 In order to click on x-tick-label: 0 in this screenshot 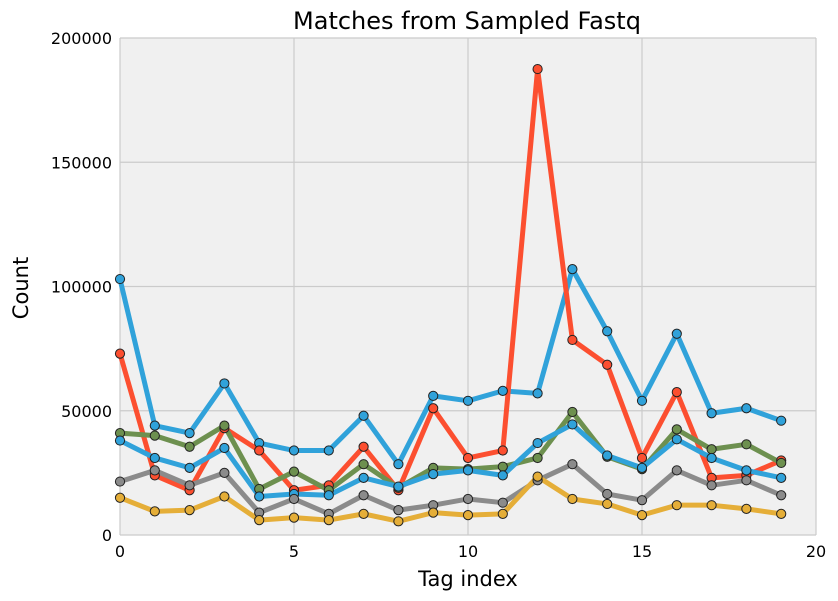, I will do `click(120, 551)`.